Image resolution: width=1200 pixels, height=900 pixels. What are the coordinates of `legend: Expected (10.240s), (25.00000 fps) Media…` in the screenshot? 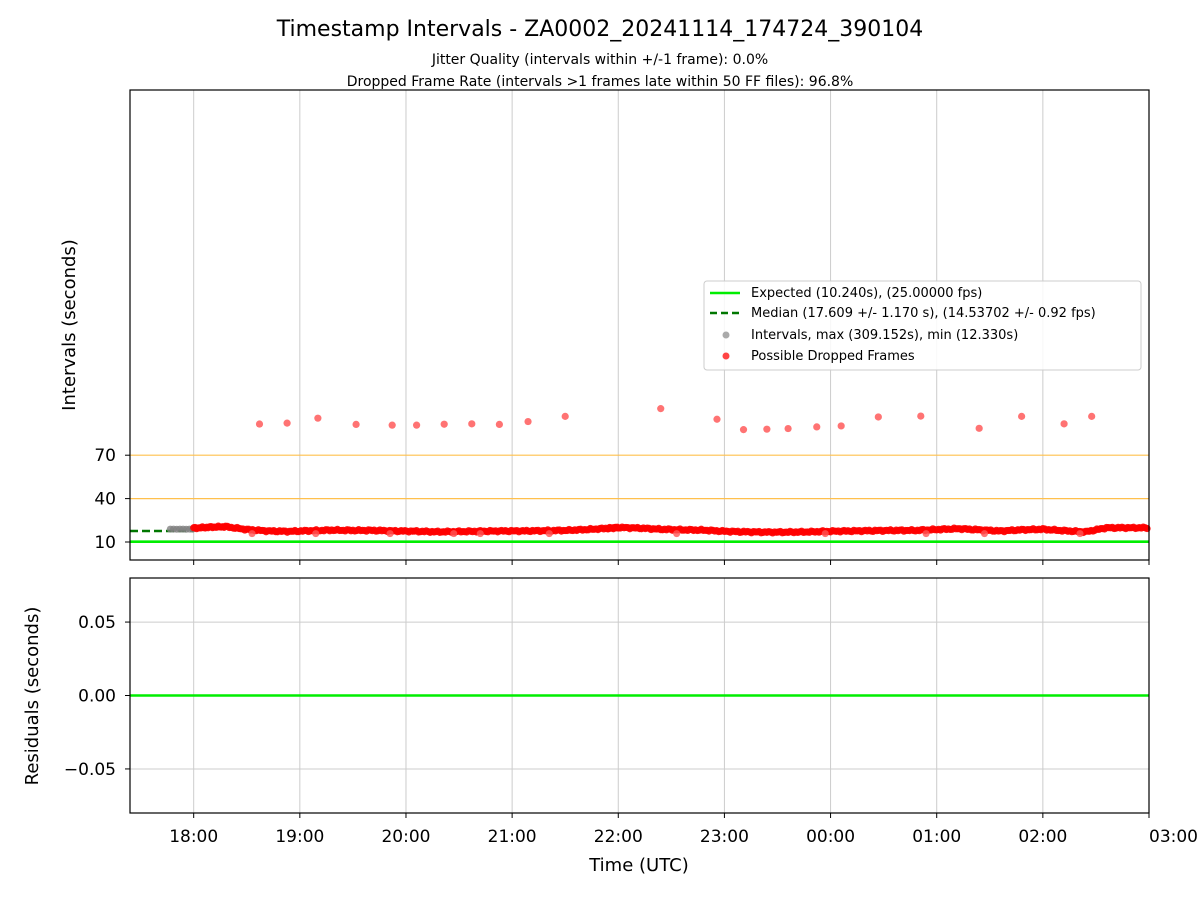 It's located at (922, 325).